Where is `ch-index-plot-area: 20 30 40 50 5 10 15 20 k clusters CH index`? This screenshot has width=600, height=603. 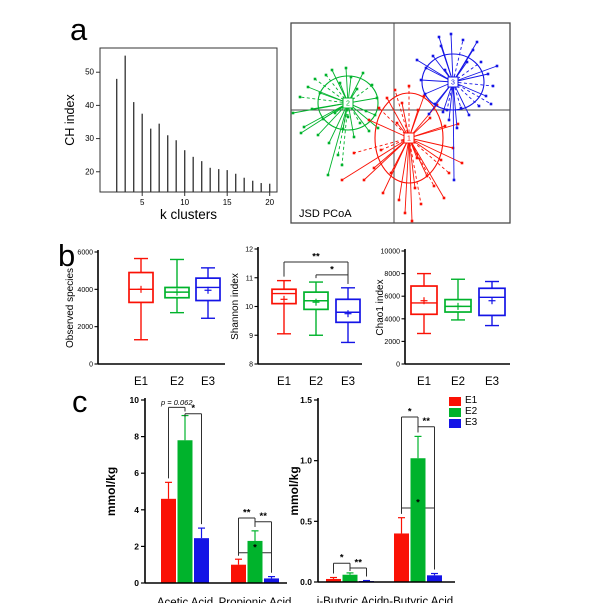
ch-index-plot-area: 20 30 40 50 5 10 15 20 k clusters CH index is located at coordinates (170, 134).